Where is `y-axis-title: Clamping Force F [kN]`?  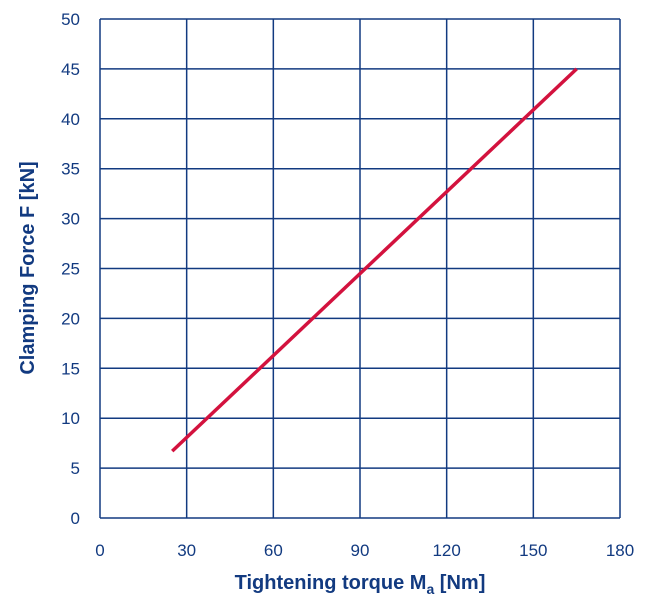 y-axis-title: Clamping Force F [kN] is located at coordinates (28, 267).